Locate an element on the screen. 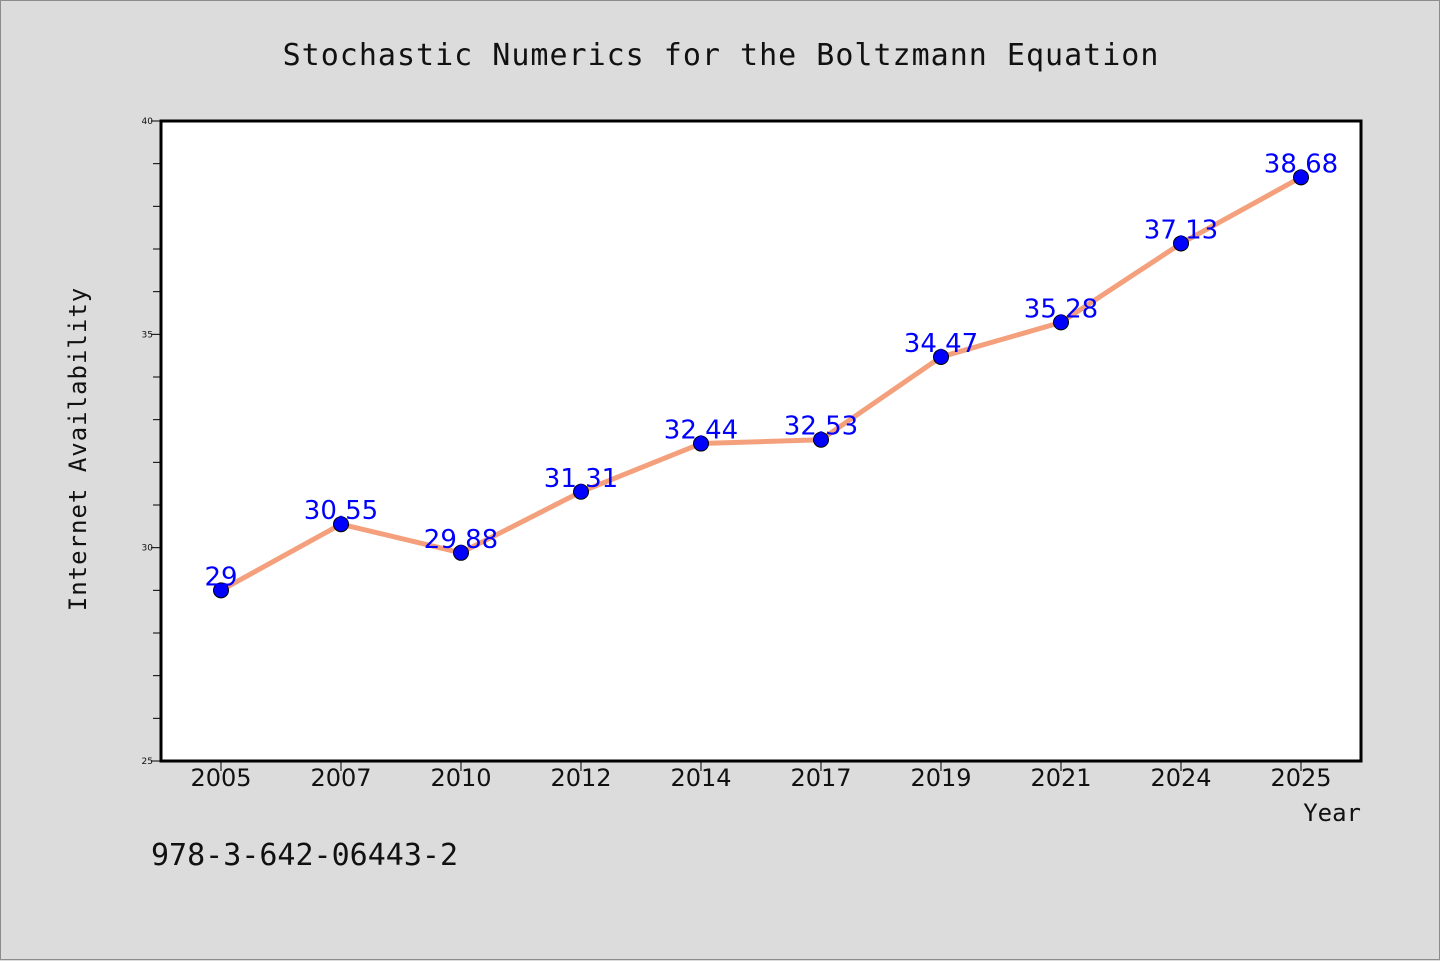 The image size is (1440, 961). x-tick-label: 2025 is located at coordinates (1300, 778).